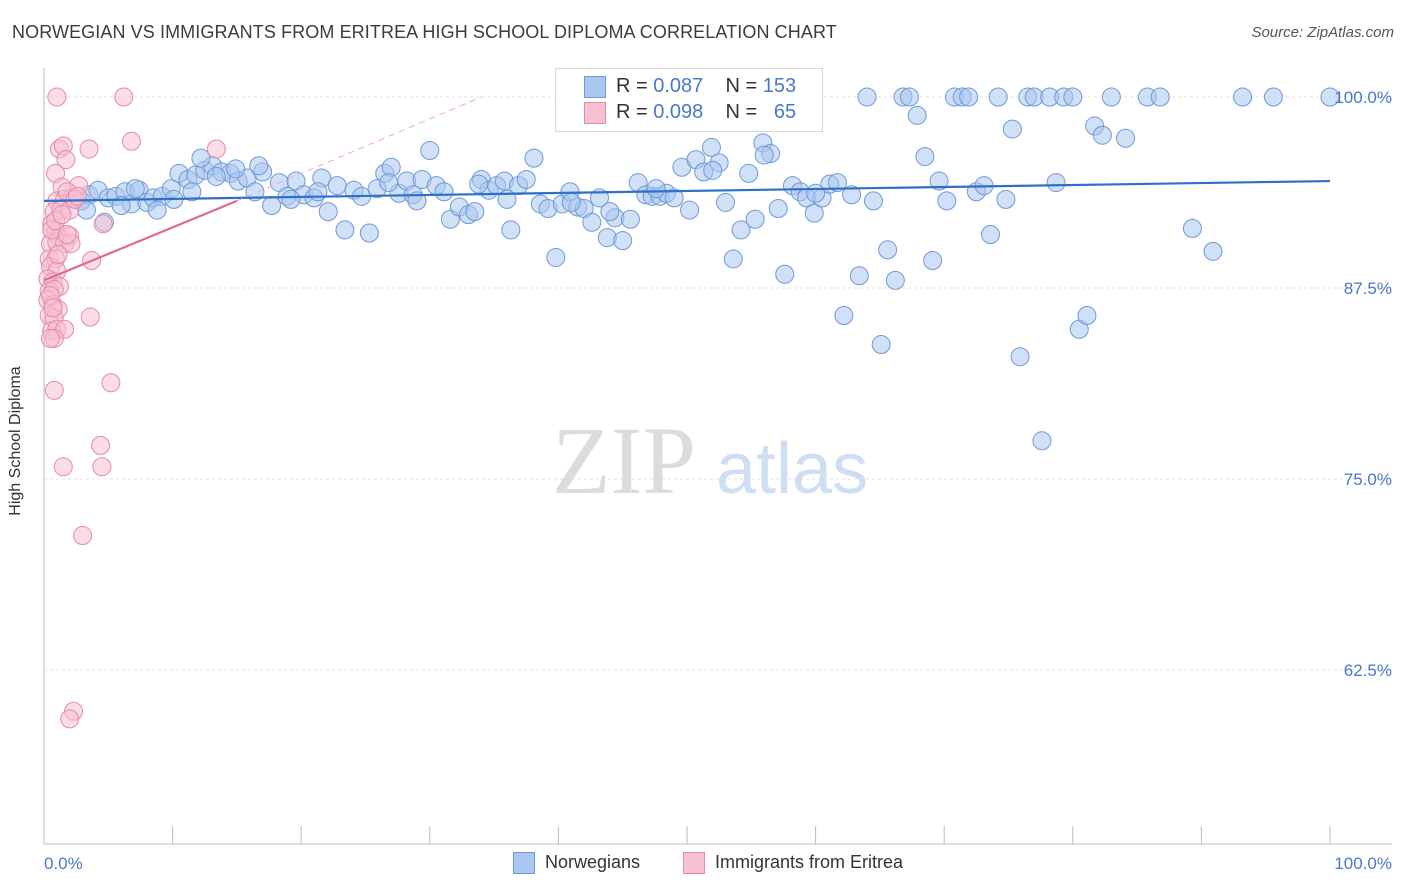  I want to click on legend-r-value: 0.098, so click(678, 112).